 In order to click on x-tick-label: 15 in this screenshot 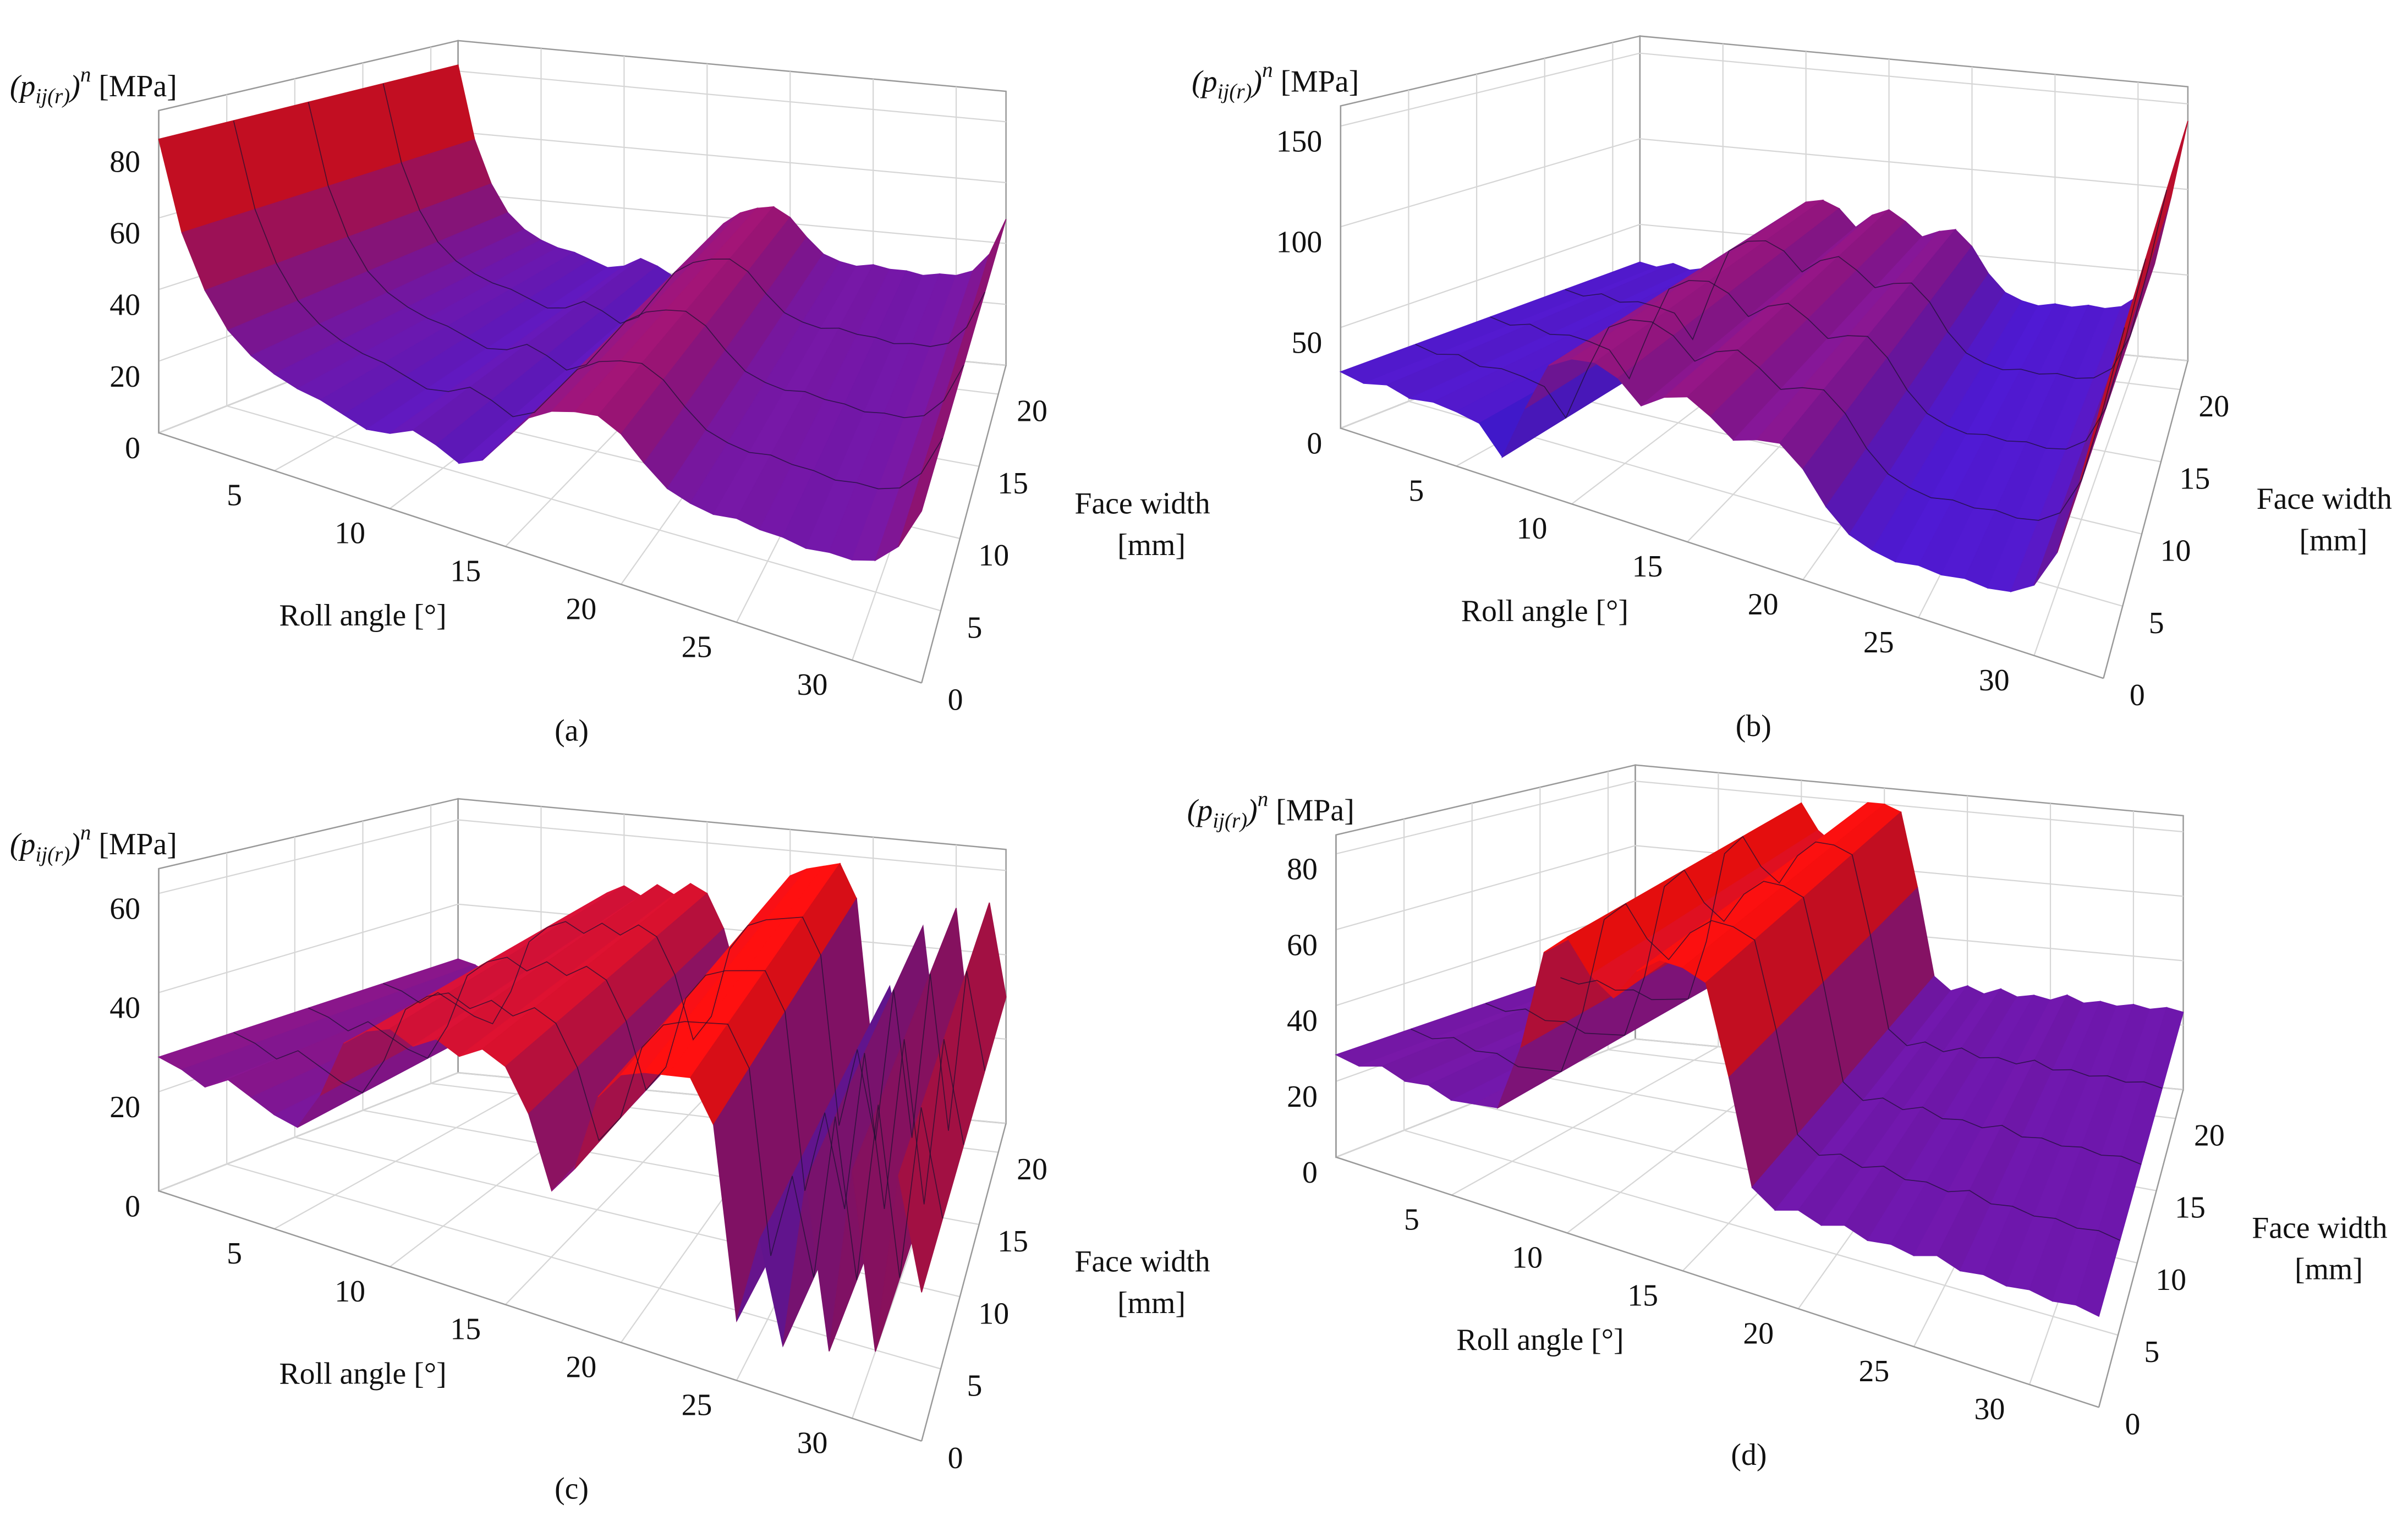, I will do `click(465, 1329)`.